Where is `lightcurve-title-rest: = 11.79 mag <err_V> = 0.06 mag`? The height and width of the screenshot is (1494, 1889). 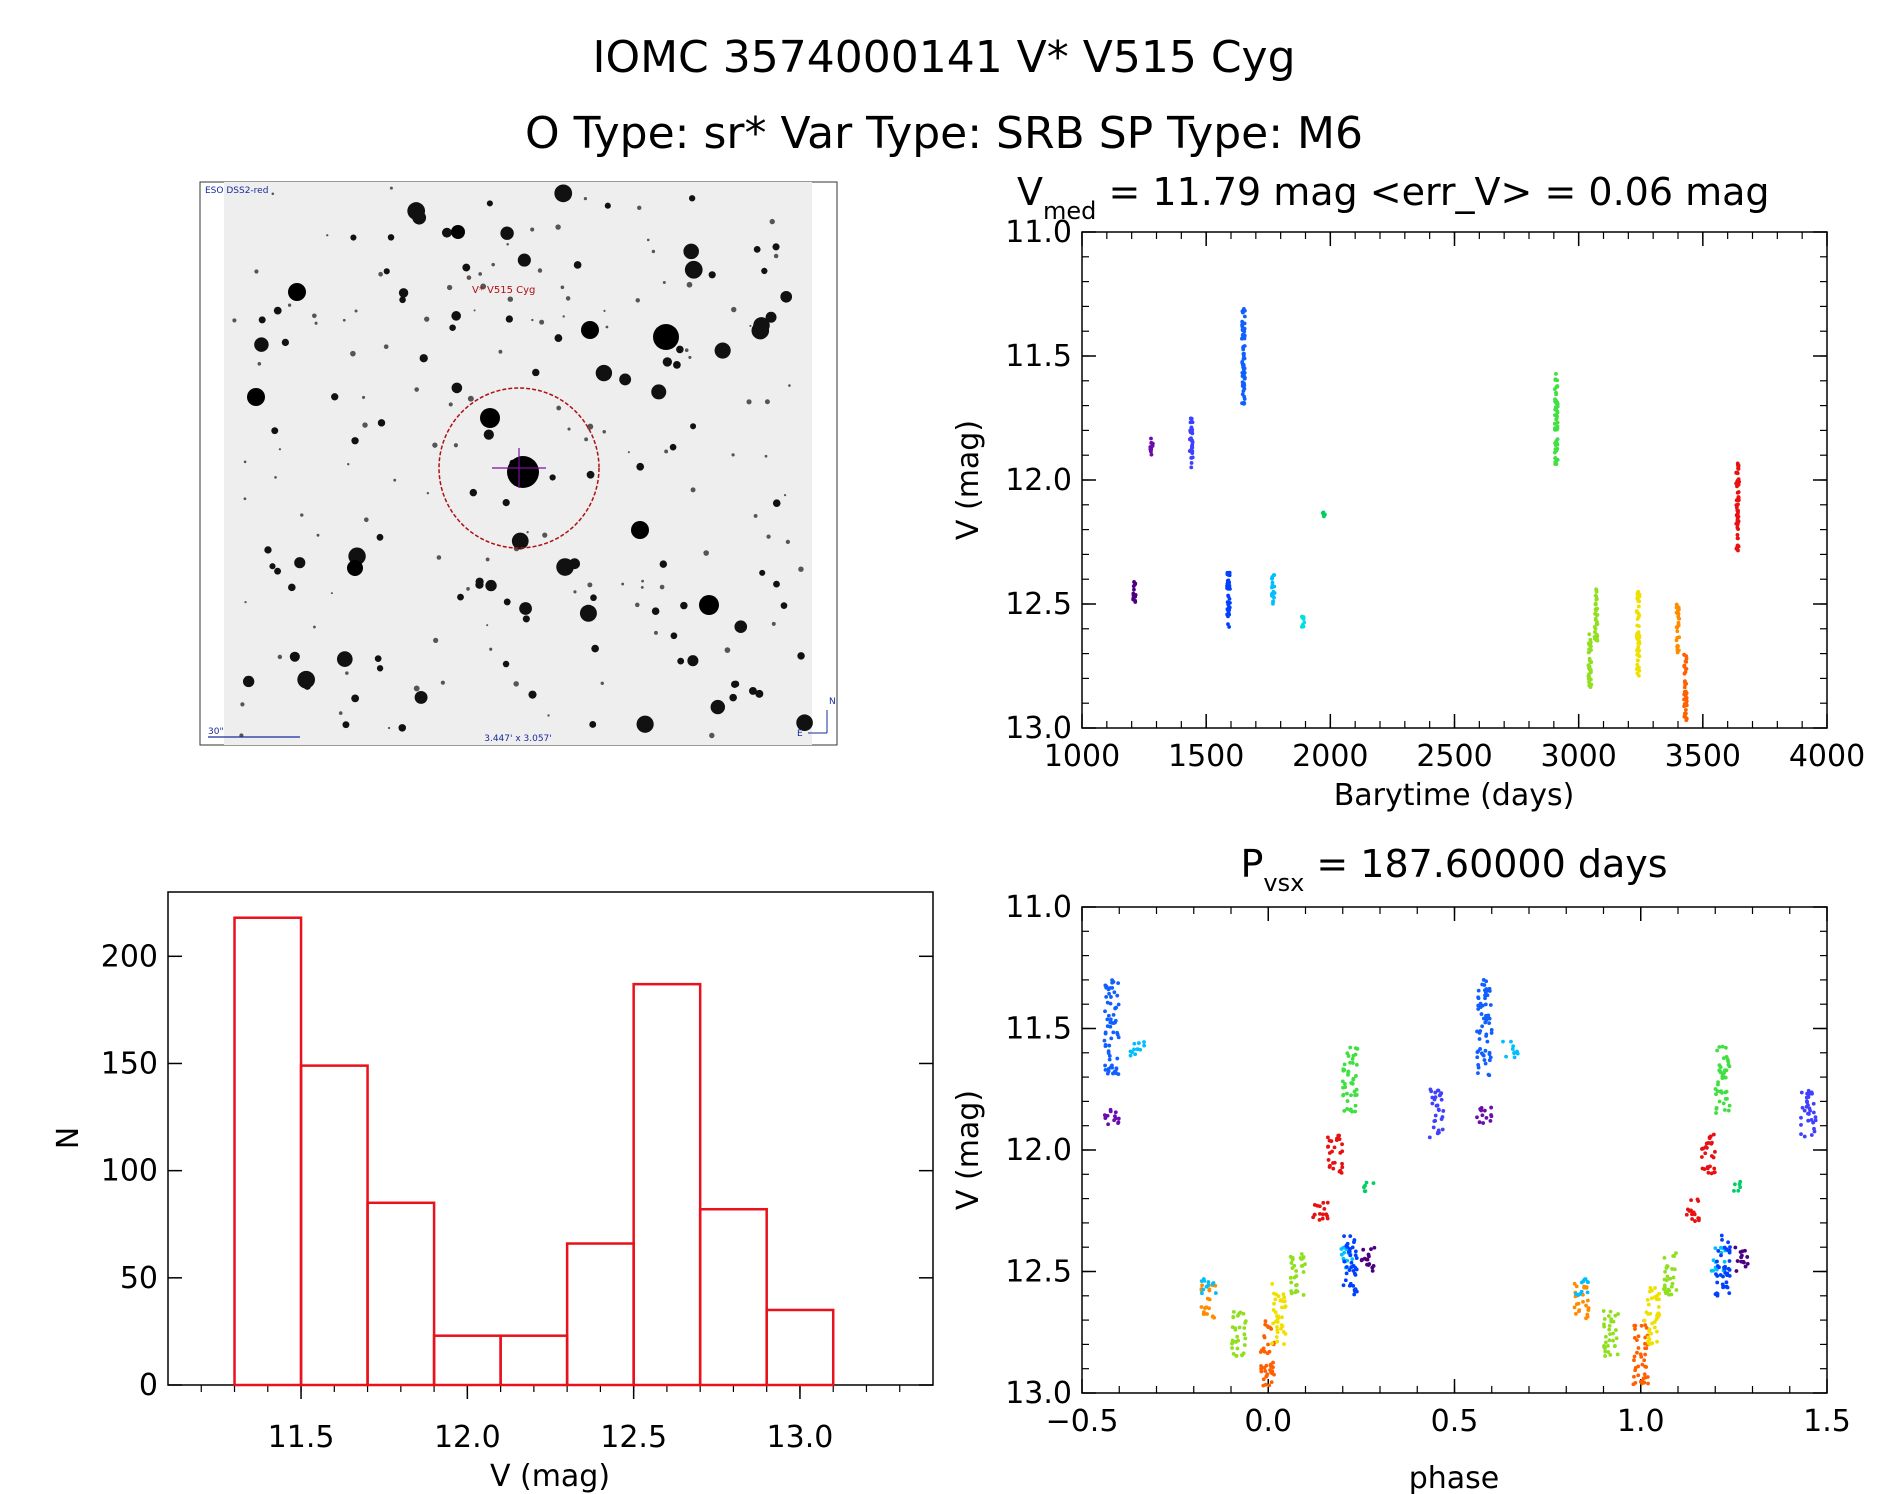 lightcurve-title-rest: = 11.79 mag <err_V> = 0.06 mag is located at coordinates (1432, 192).